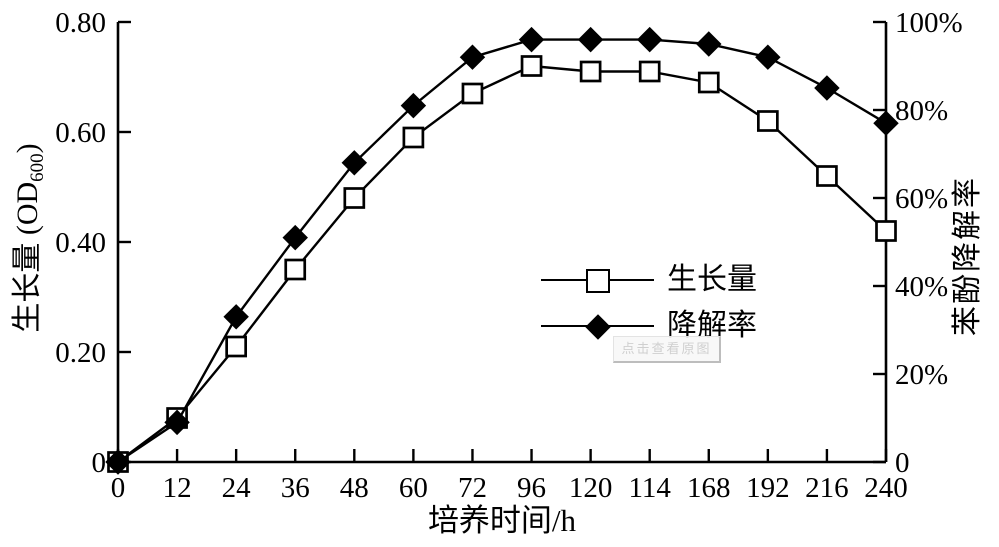 This screenshot has width=999, height=547. I want to click on y-left-label-subscript: 600, so click(37, 167).